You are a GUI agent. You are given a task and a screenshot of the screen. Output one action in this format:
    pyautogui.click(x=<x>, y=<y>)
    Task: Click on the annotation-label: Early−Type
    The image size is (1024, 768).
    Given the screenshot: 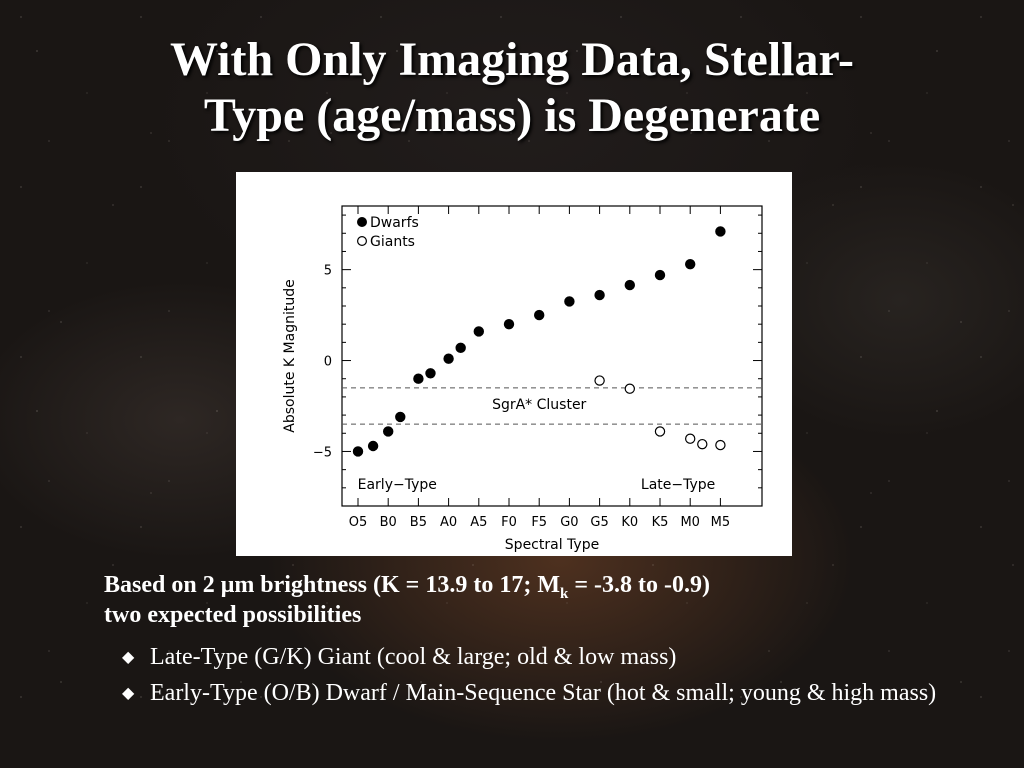 What is the action you would take?
    pyautogui.click(x=397, y=485)
    